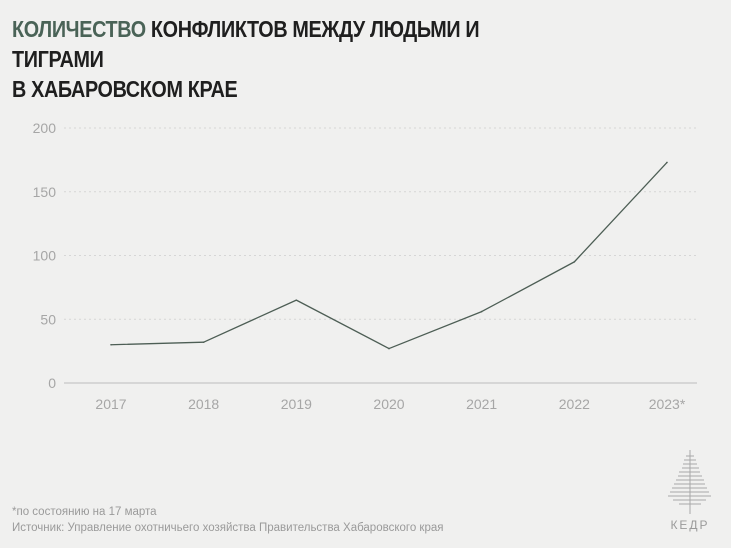 This screenshot has height=548, width=731. What do you see at coordinates (125, 89) in the screenshot?
I see `chart-title-line2: В ХАБАРОВСКОМ КРАЕ` at bounding box center [125, 89].